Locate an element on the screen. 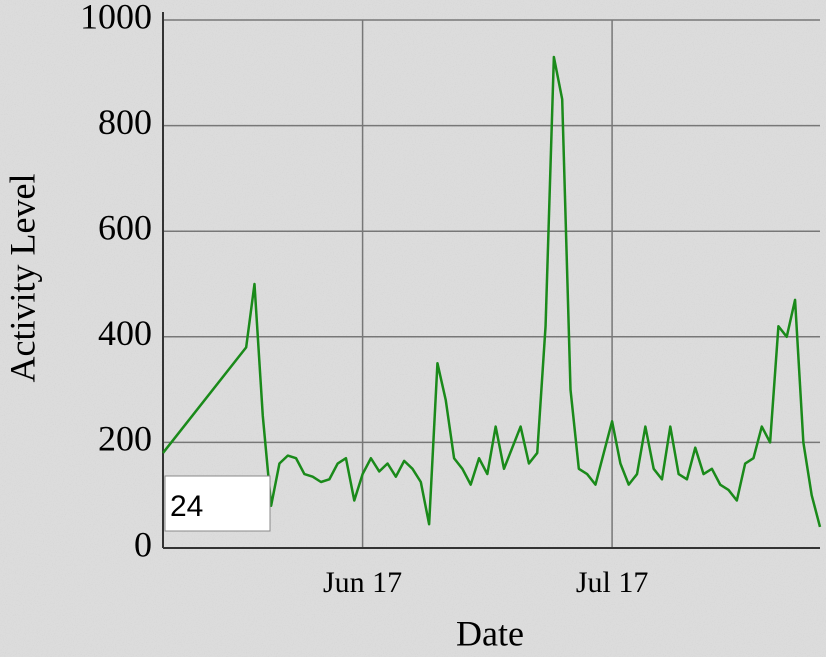 This screenshot has height=657, width=826. y-tick-label: 800 is located at coordinates (125, 122).